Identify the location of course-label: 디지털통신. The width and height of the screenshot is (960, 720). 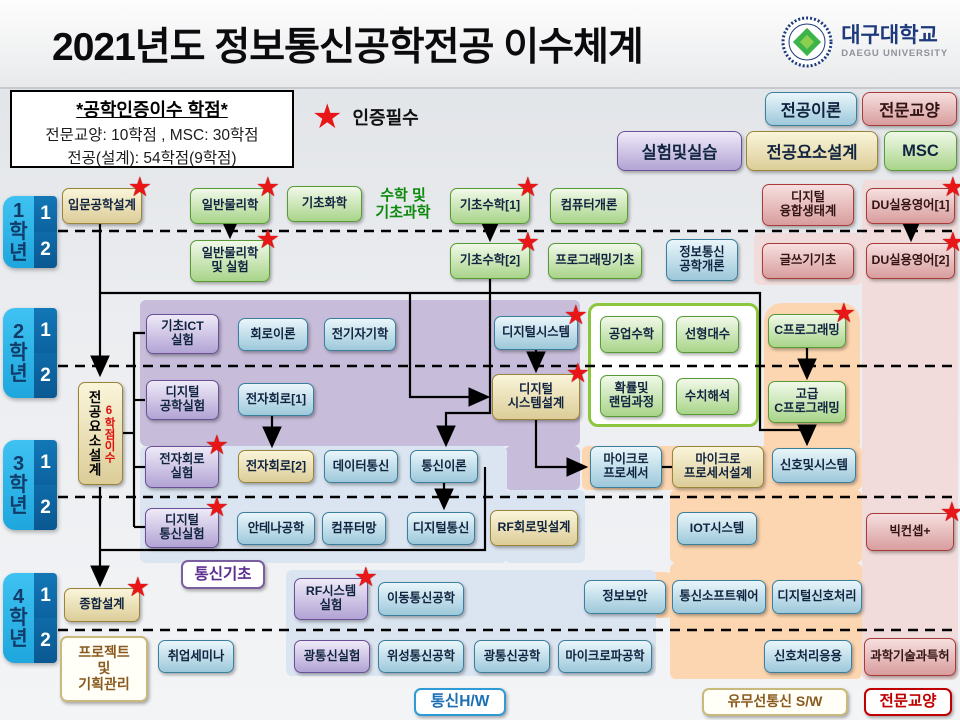
(441, 527).